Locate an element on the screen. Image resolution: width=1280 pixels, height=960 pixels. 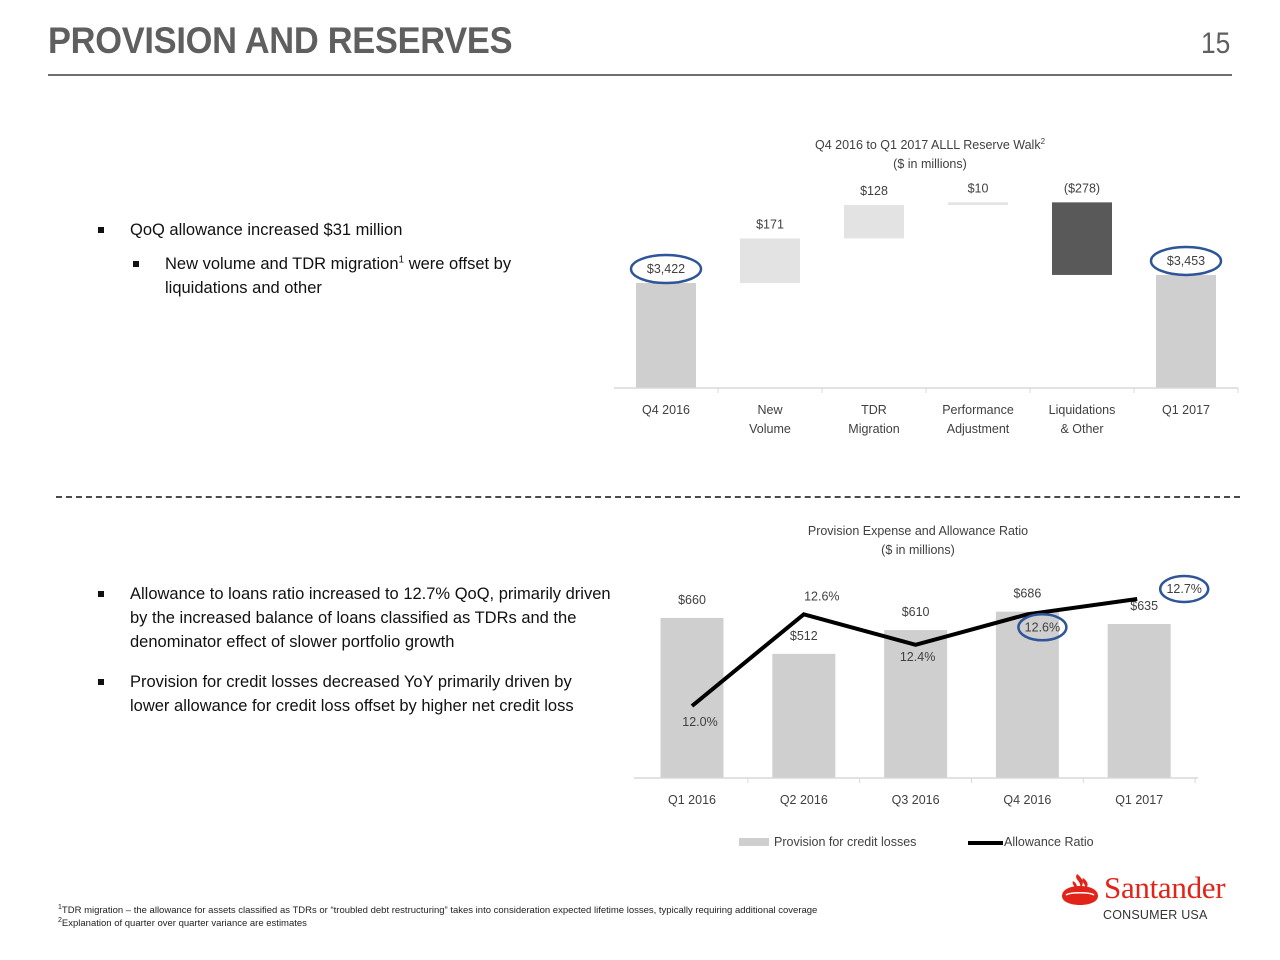
section-divider is located at coordinates (648, 497).